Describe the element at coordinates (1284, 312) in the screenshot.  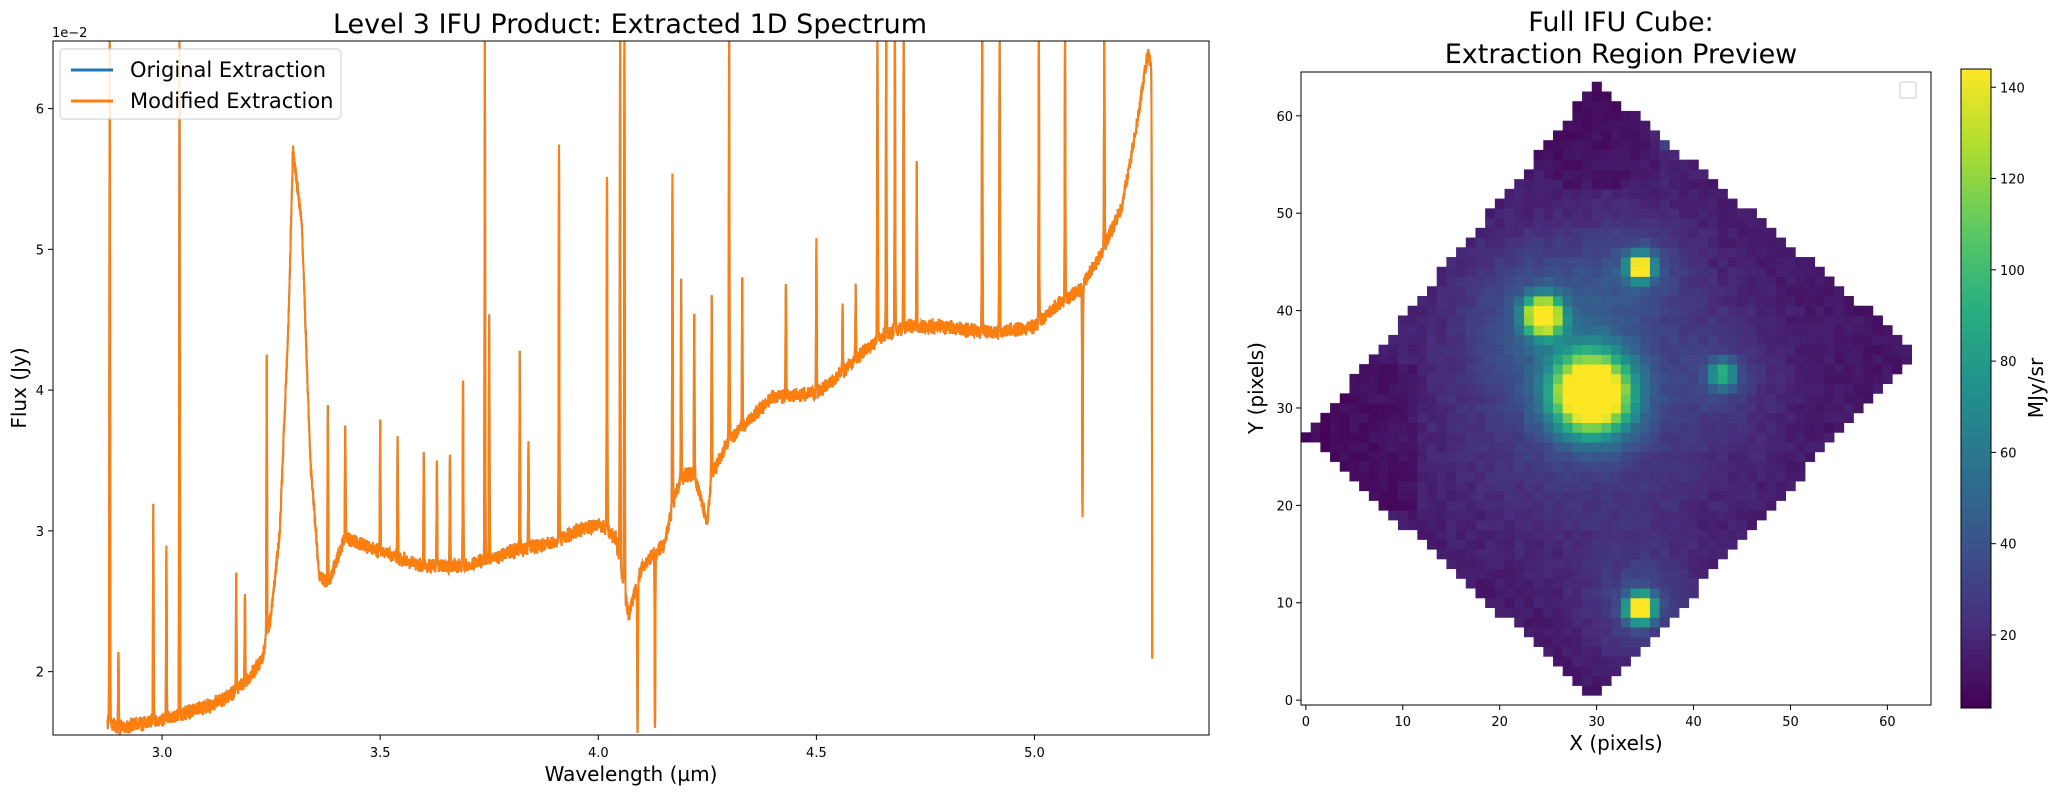
I see `image-y-tick-label: 40` at that location.